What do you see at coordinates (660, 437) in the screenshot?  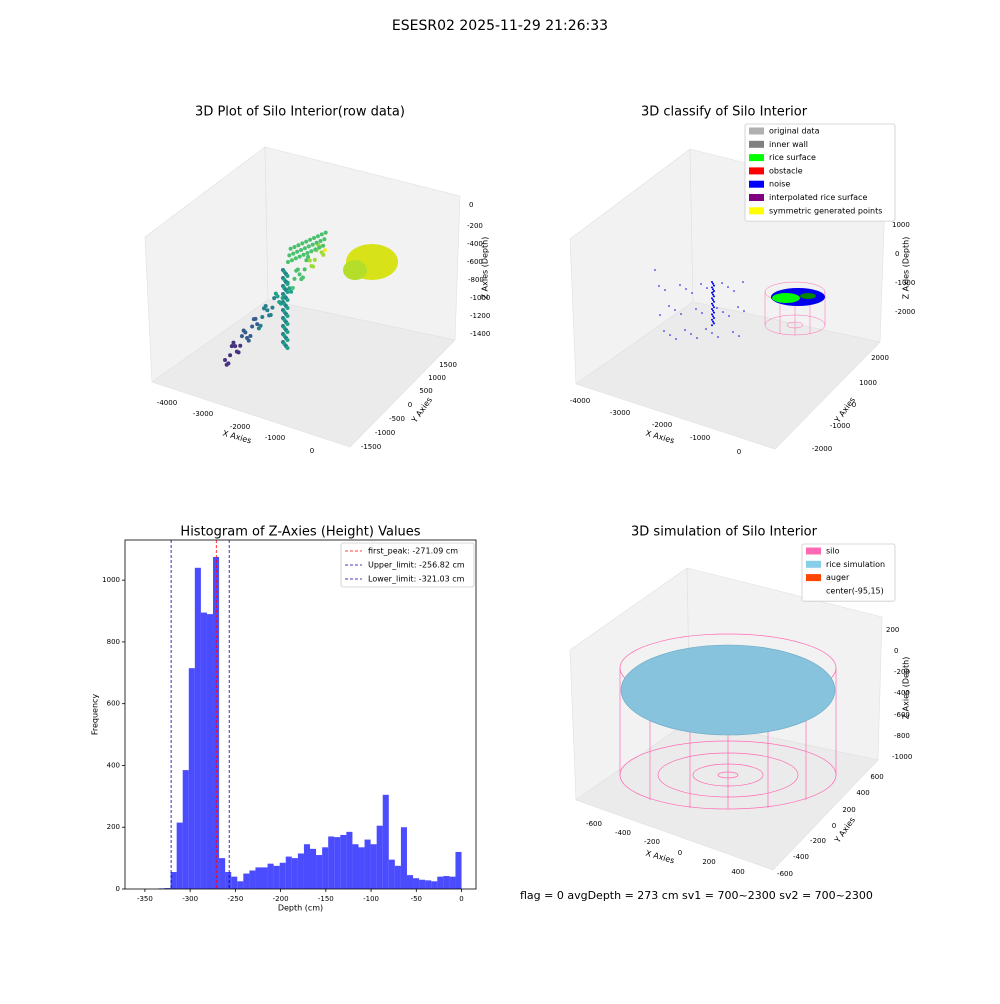 I see `axis-label: X Axies` at bounding box center [660, 437].